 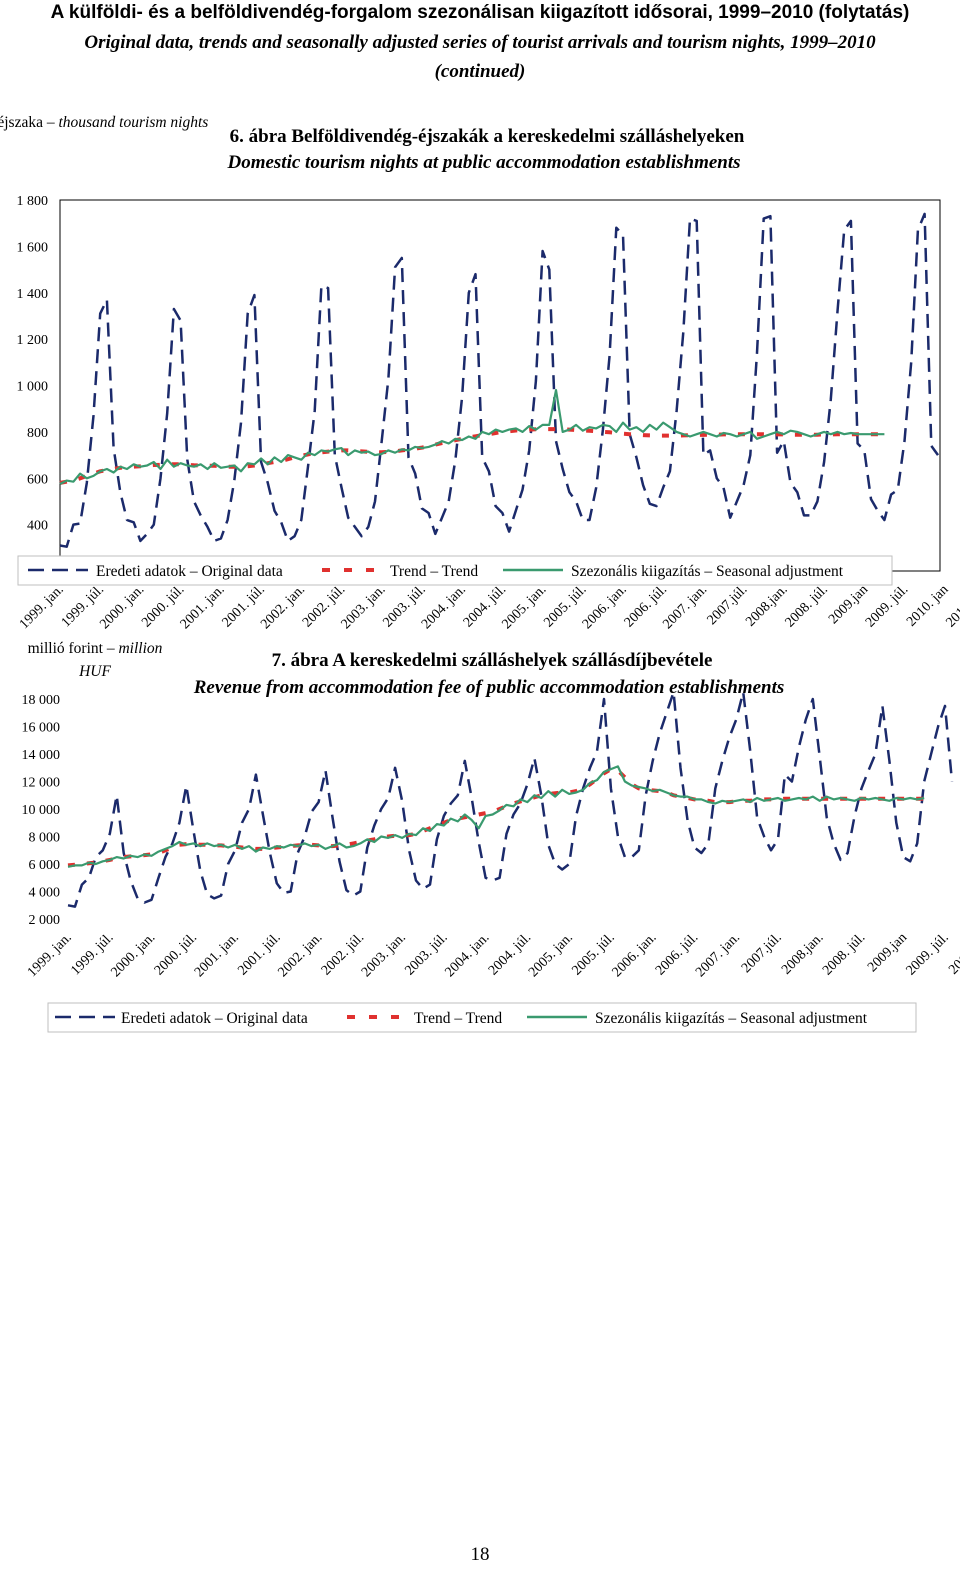 What do you see at coordinates (480, 71) in the screenshot?
I see `page-title-en-line2: (continued)` at bounding box center [480, 71].